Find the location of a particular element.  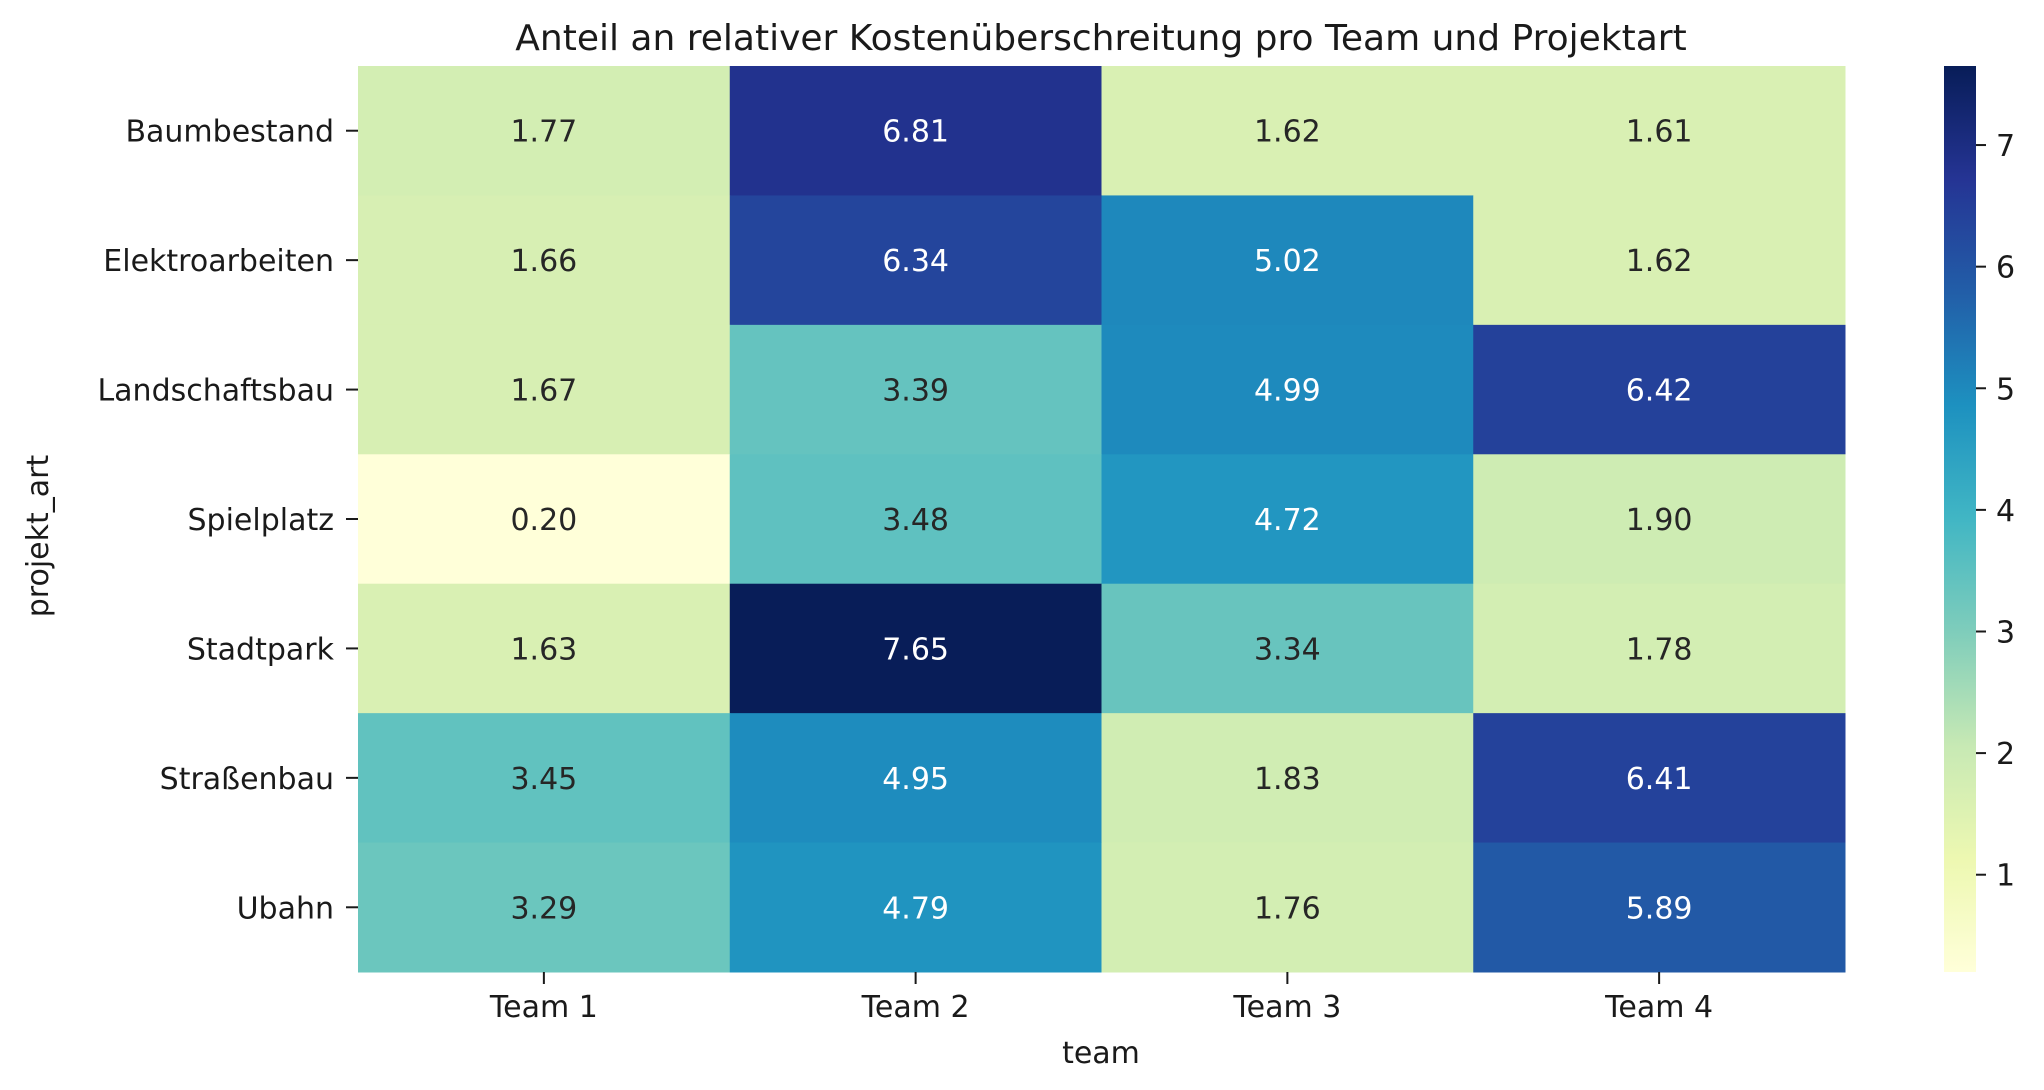

cell-value-label: 1.90 is located at coordinates (1659, 520).